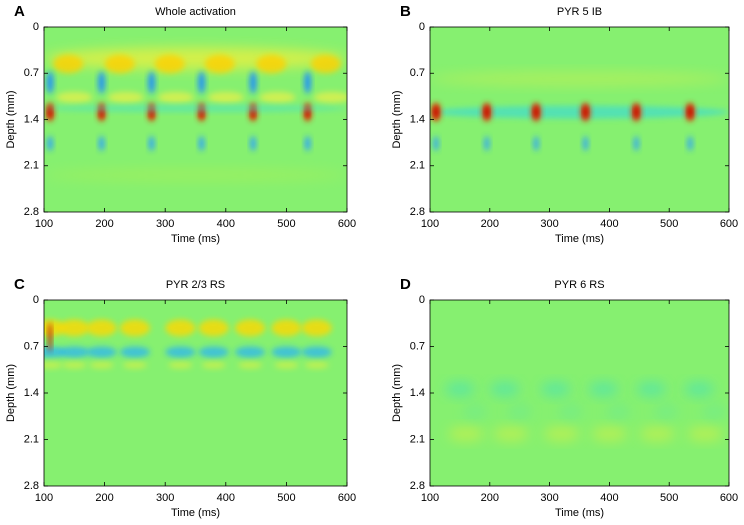 Image resolution: width=744 pixels, height=525 pixels. What do you see at coordinates (19, 284) in the screenshot?
I see `panel-letter: C` at bounding box center [19, 284].